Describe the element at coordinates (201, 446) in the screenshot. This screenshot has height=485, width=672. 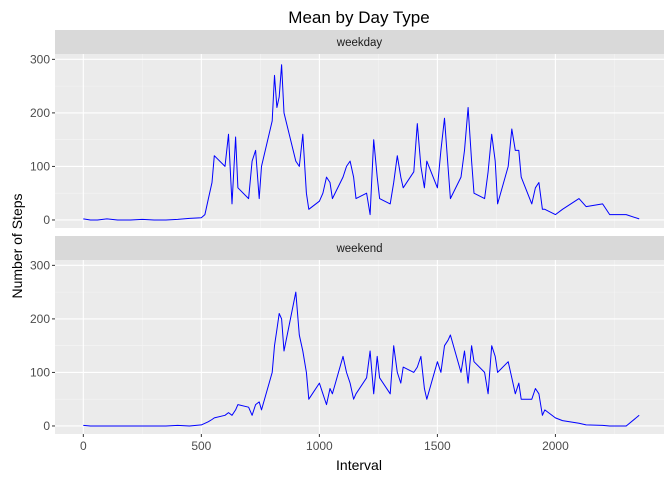
I see `x-tick-label: 500` at that location.